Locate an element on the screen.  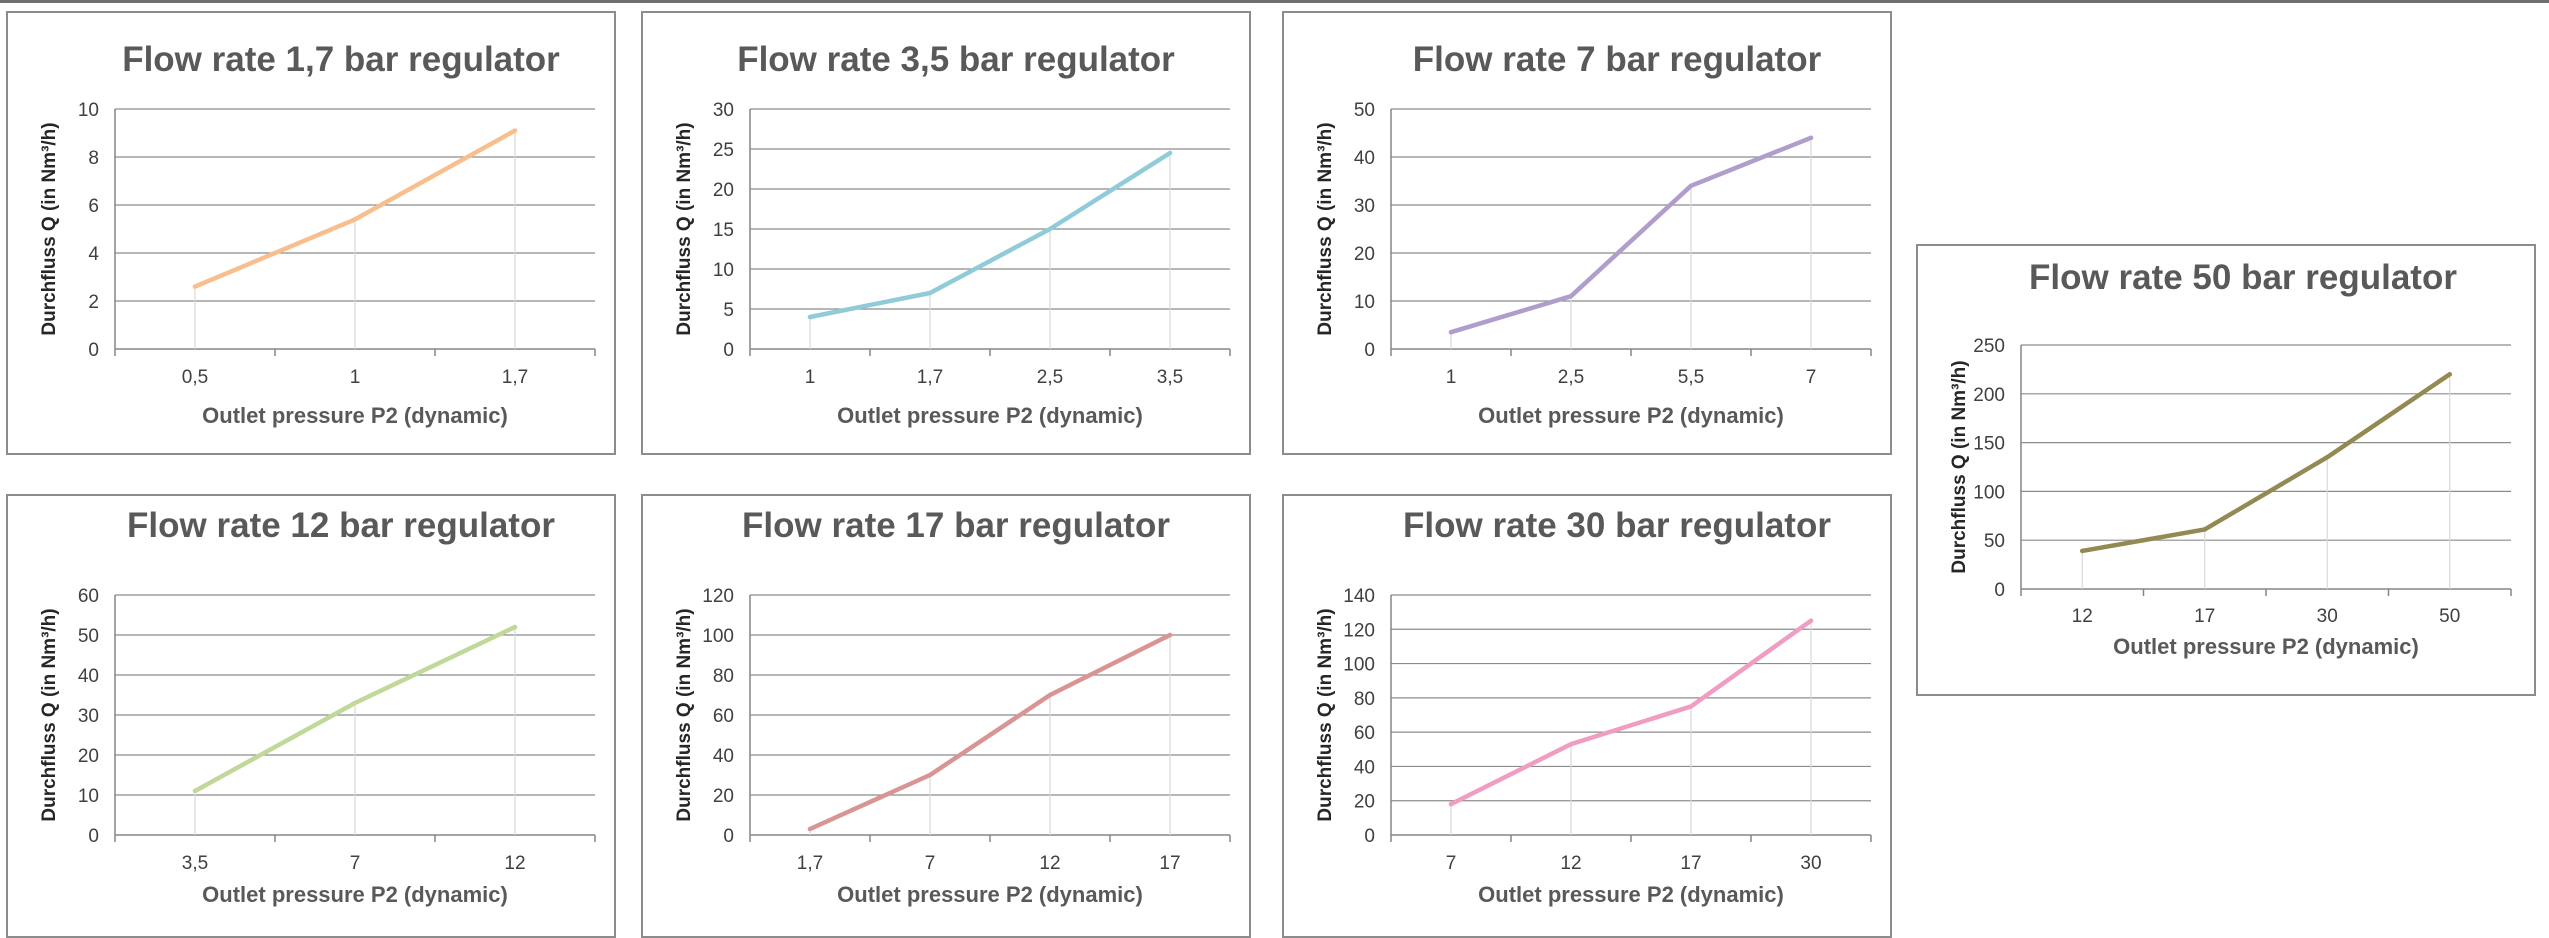
y-tick-label: 4 is located at coordinates (93, 254).